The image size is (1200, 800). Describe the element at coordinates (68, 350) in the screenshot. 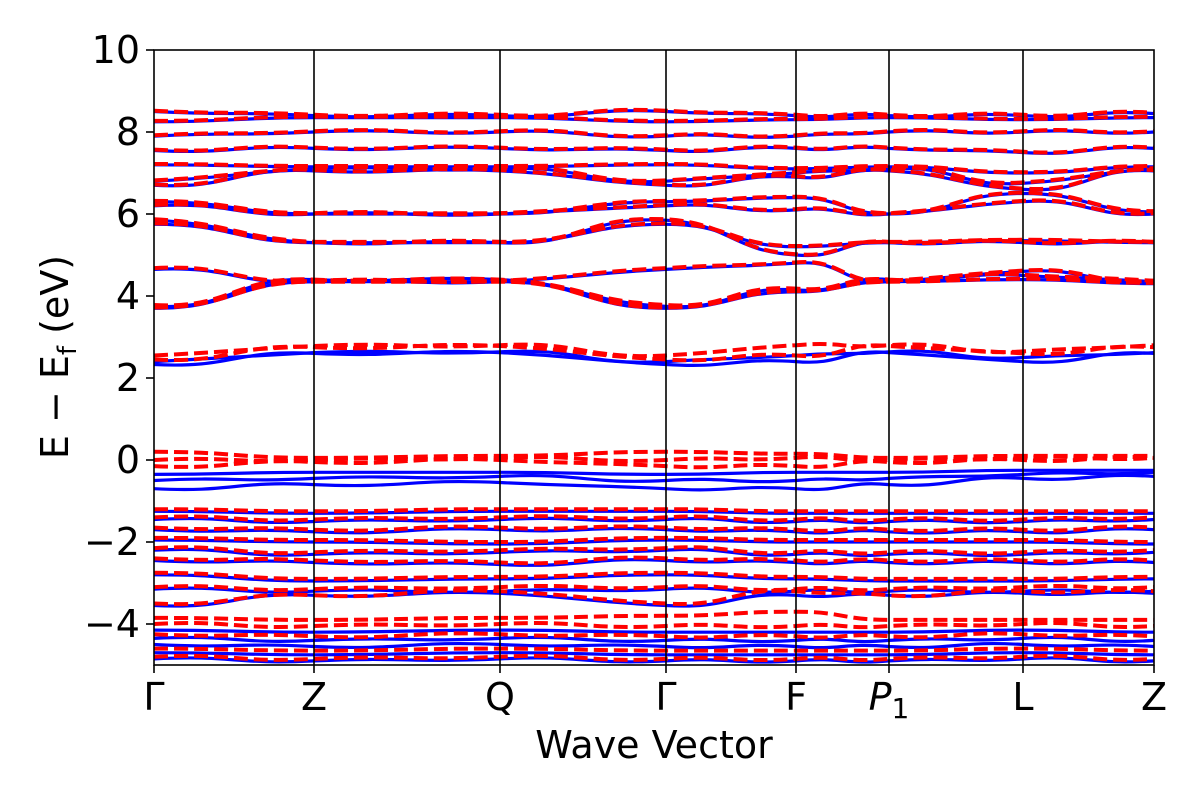

I see `y-axis-title-sub: f` at that location.